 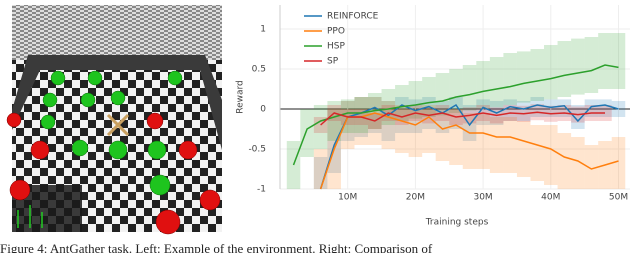 I want to click on y-axis-label: Reward, so click(x=241, y=97).